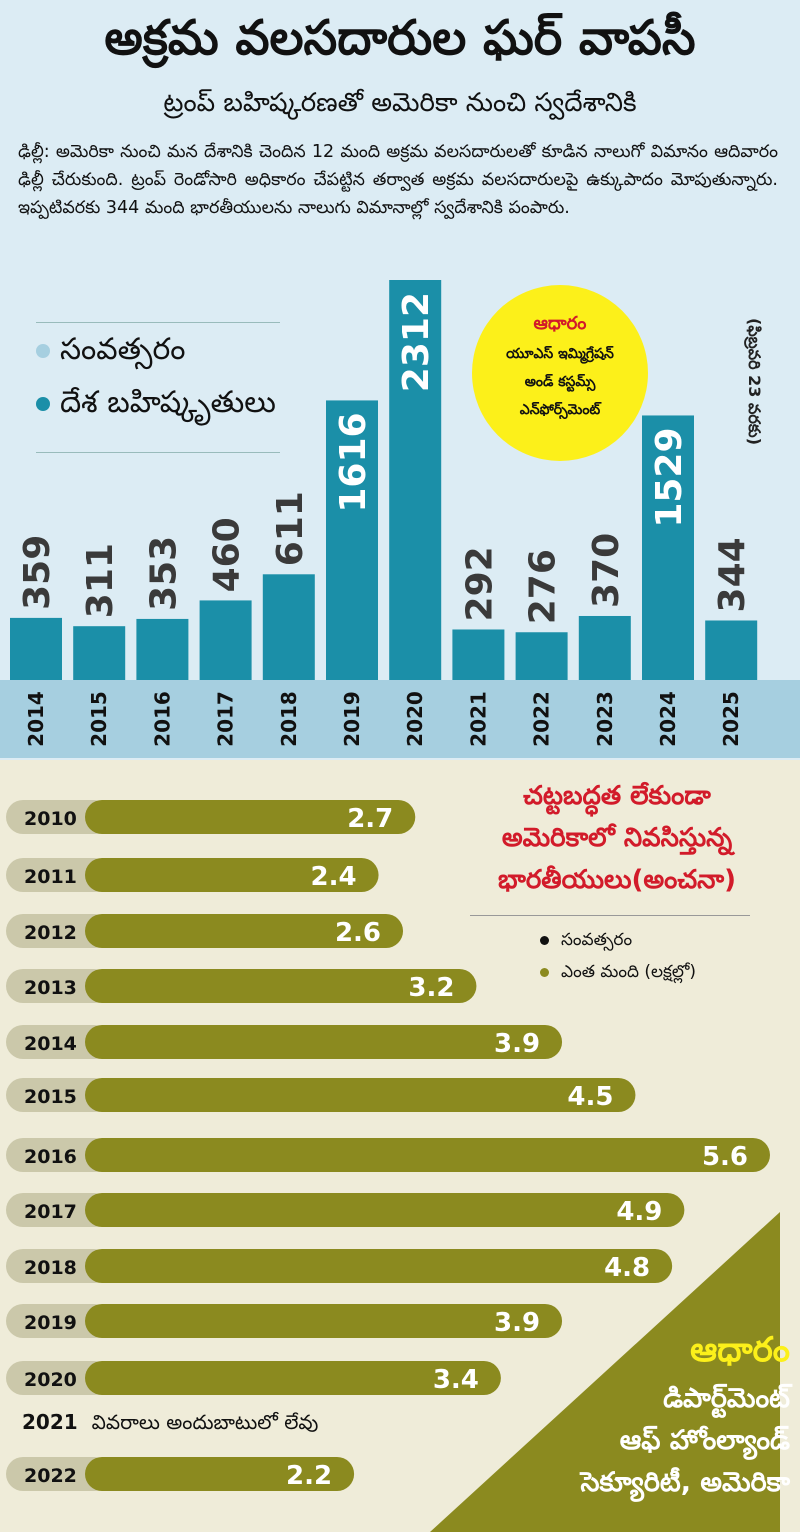 Image resolution: width=800 pixels, height=1532 pixels. Describe the element at coordinates (352, 719) in the screenshot. I see `year-label: 2019` at that location.